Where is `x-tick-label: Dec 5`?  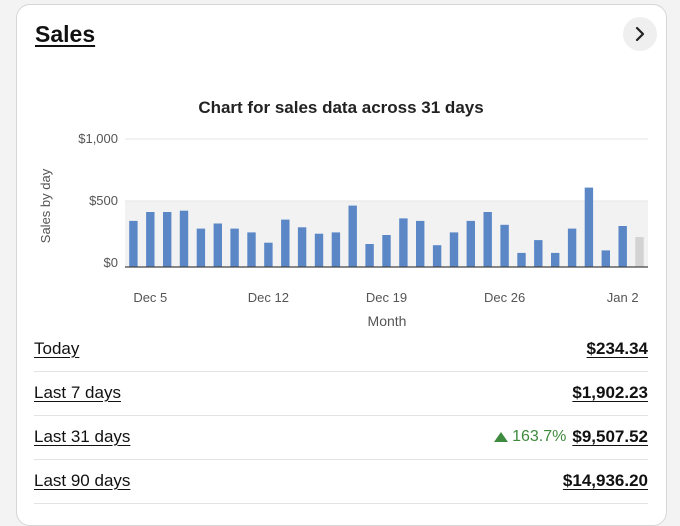 x-tick-label: Dec 5 is located at coordinates (150, 297).